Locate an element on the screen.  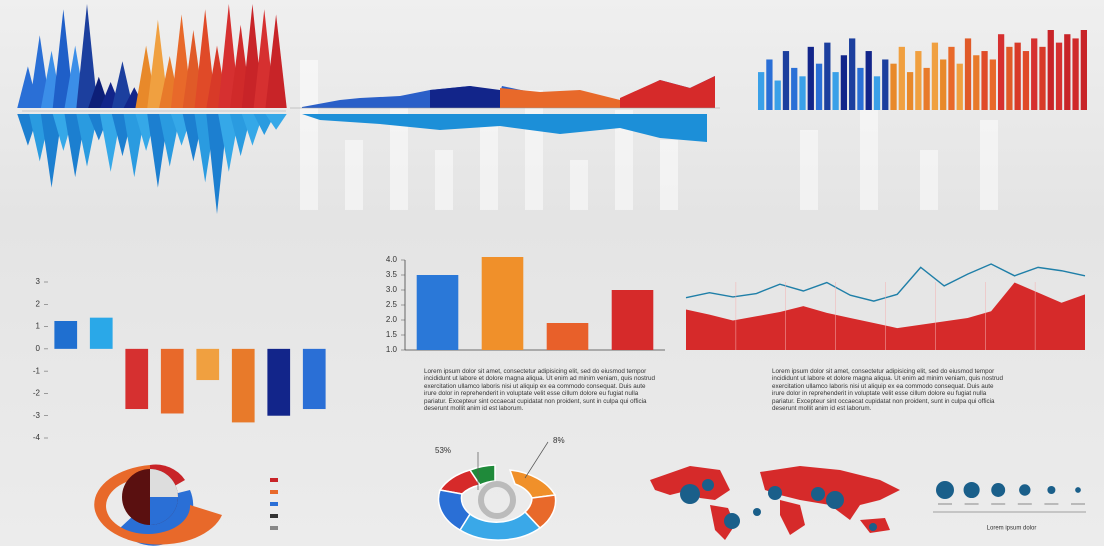
donut-decoration is located at coordinates (497, 491).